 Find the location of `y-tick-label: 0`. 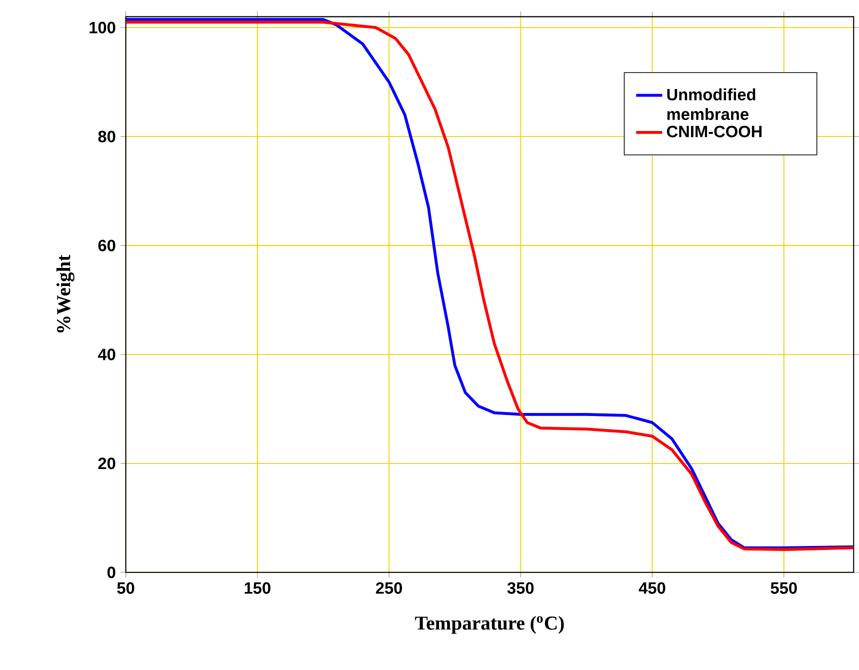

y-tick-label: 0 is located at coordinates (111, 572).